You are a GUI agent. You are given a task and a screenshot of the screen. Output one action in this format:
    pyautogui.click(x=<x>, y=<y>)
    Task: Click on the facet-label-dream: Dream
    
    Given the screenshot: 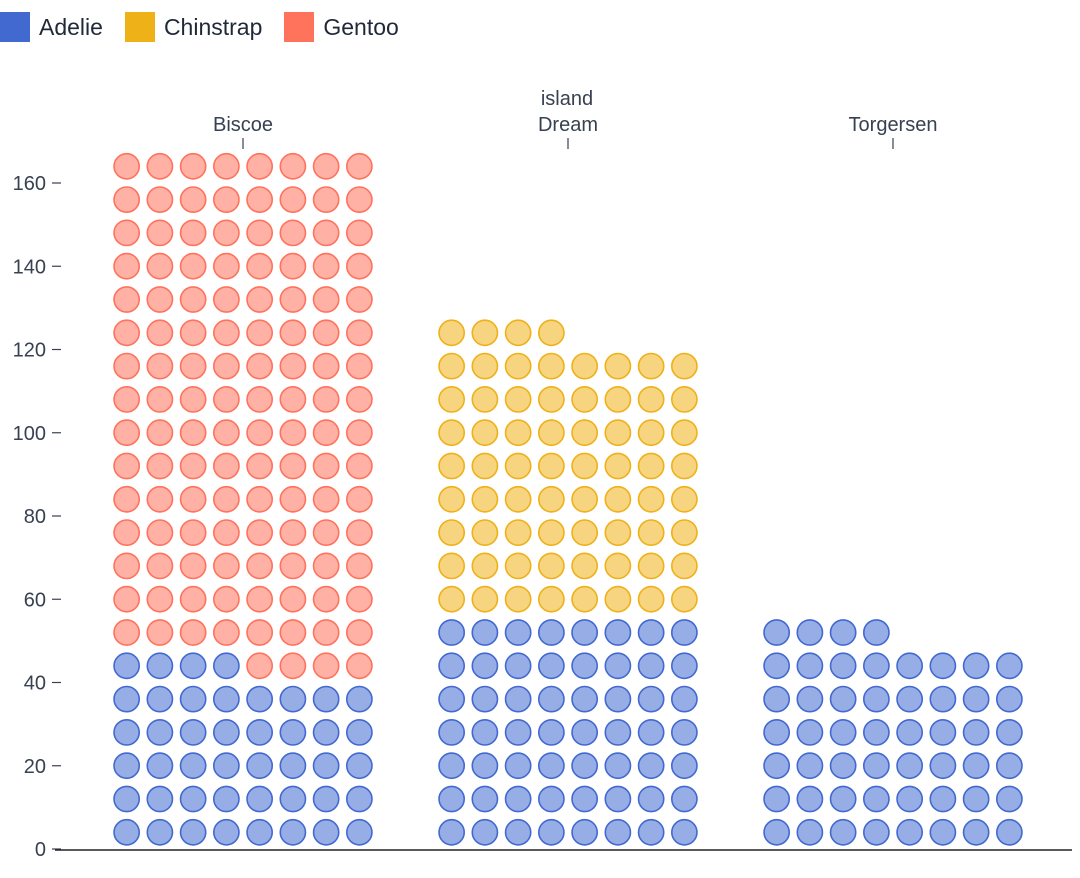 What is the action you would take?
    pyautogui.click(x=568, y=125)
    